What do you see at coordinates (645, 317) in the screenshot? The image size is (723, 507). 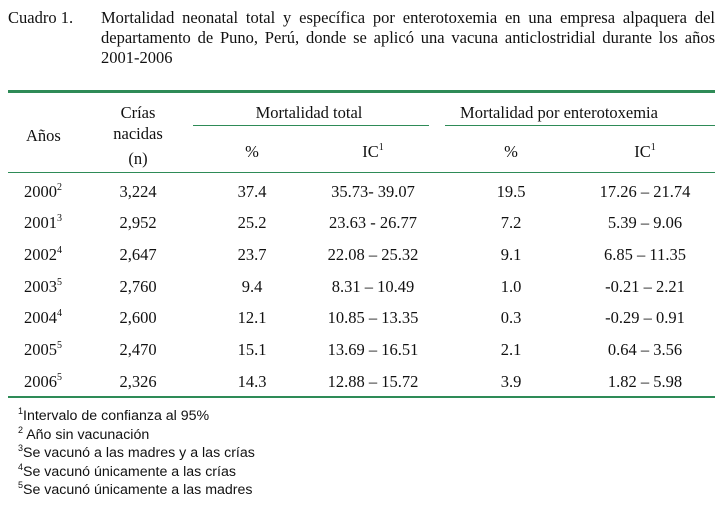 I see `cell-entero-ci: -0.29 – 0.91` at bounding box center [645, 317].